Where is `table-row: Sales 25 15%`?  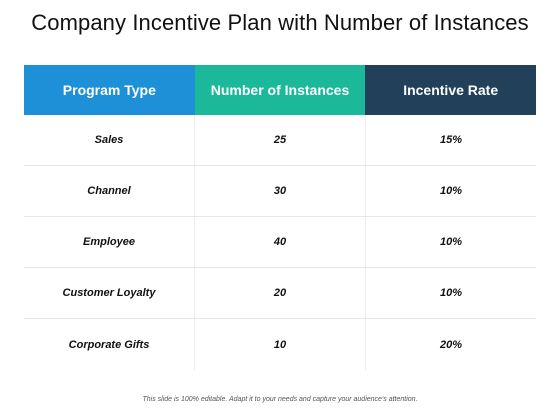 table-row: Sales 25 15% is located at coordinates (280, 140).